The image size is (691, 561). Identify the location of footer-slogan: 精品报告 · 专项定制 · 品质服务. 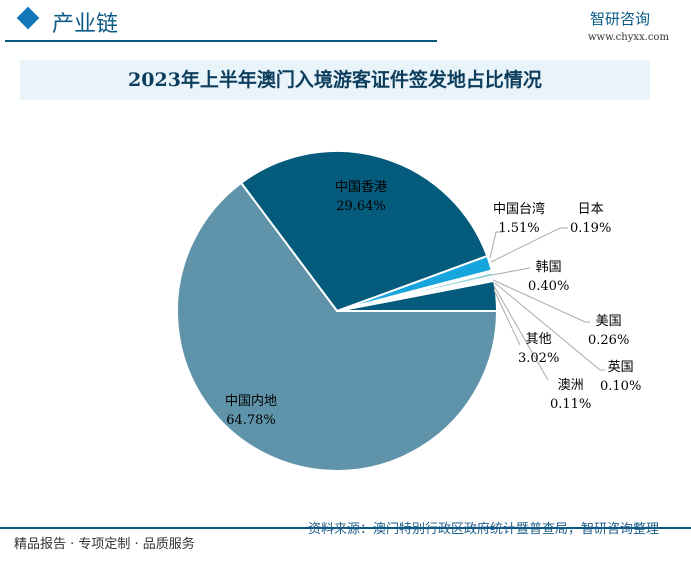
(104, 544).